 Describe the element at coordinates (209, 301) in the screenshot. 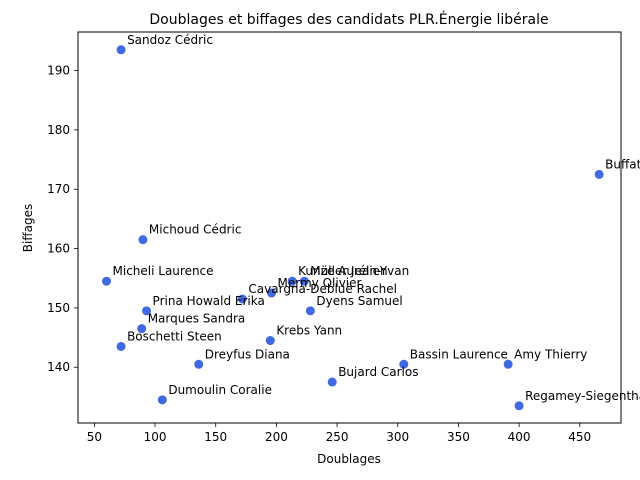

I see `data-point-label: Prina Howald Erika` at that location.